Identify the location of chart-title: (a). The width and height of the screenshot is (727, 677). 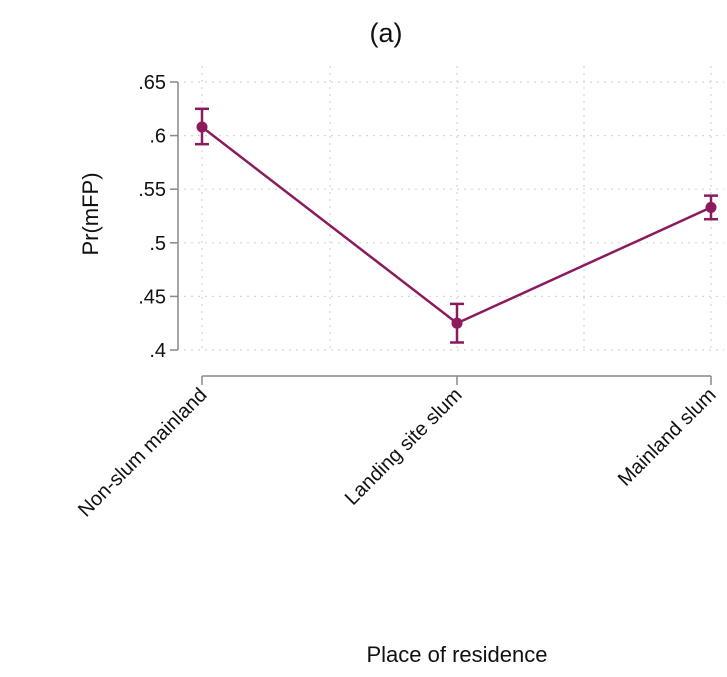
(386, 33).